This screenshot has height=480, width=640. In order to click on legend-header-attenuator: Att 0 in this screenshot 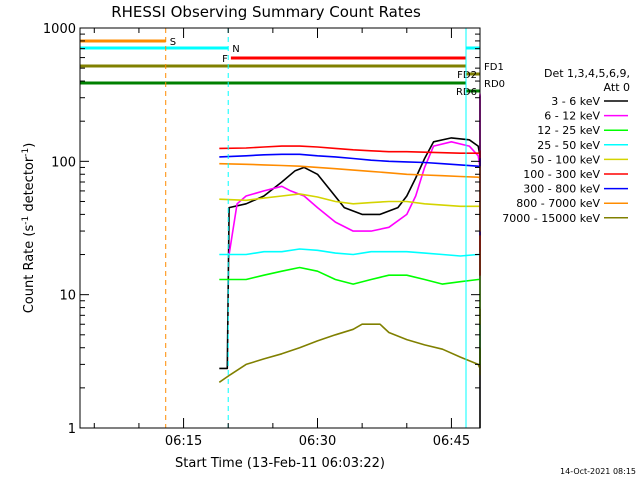, I will do `click(617, 87)`.